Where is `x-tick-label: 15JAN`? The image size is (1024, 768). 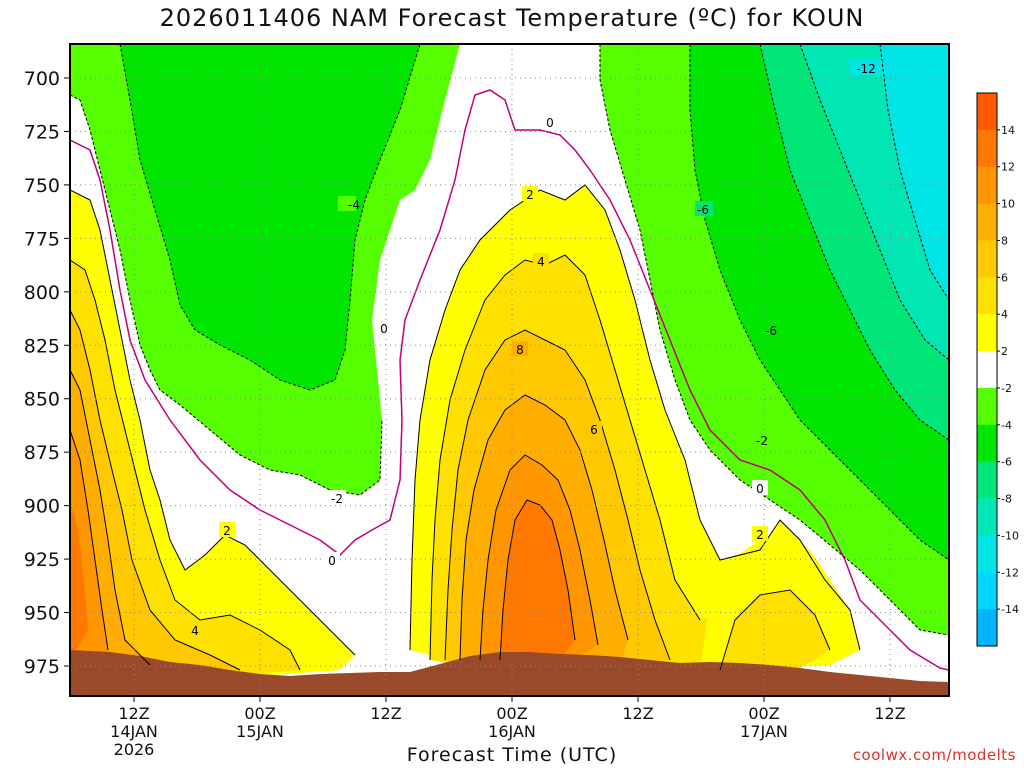
x-tick-label: 15JAN is located at coordinates (260, 731).